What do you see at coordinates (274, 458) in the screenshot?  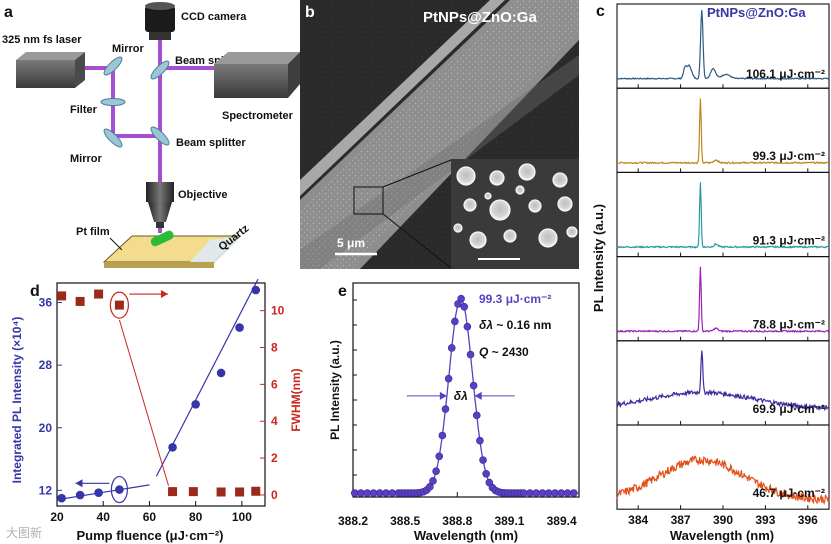 I see `y-tick-label-right: 2` at bounding box center [274, 458].